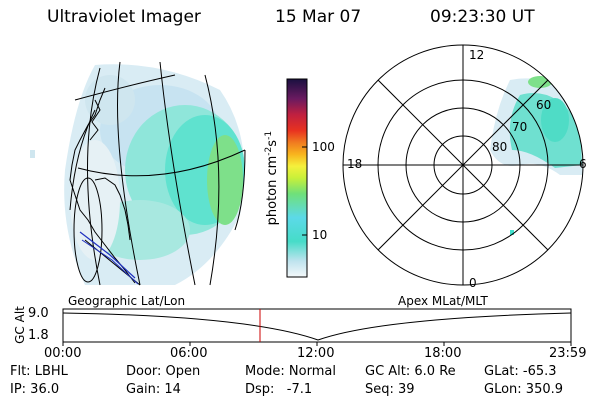 Image resolution: width=600 pixels, height=400 pixels. I want to click on status-mode: Mode: Normal, so click(290, 371).